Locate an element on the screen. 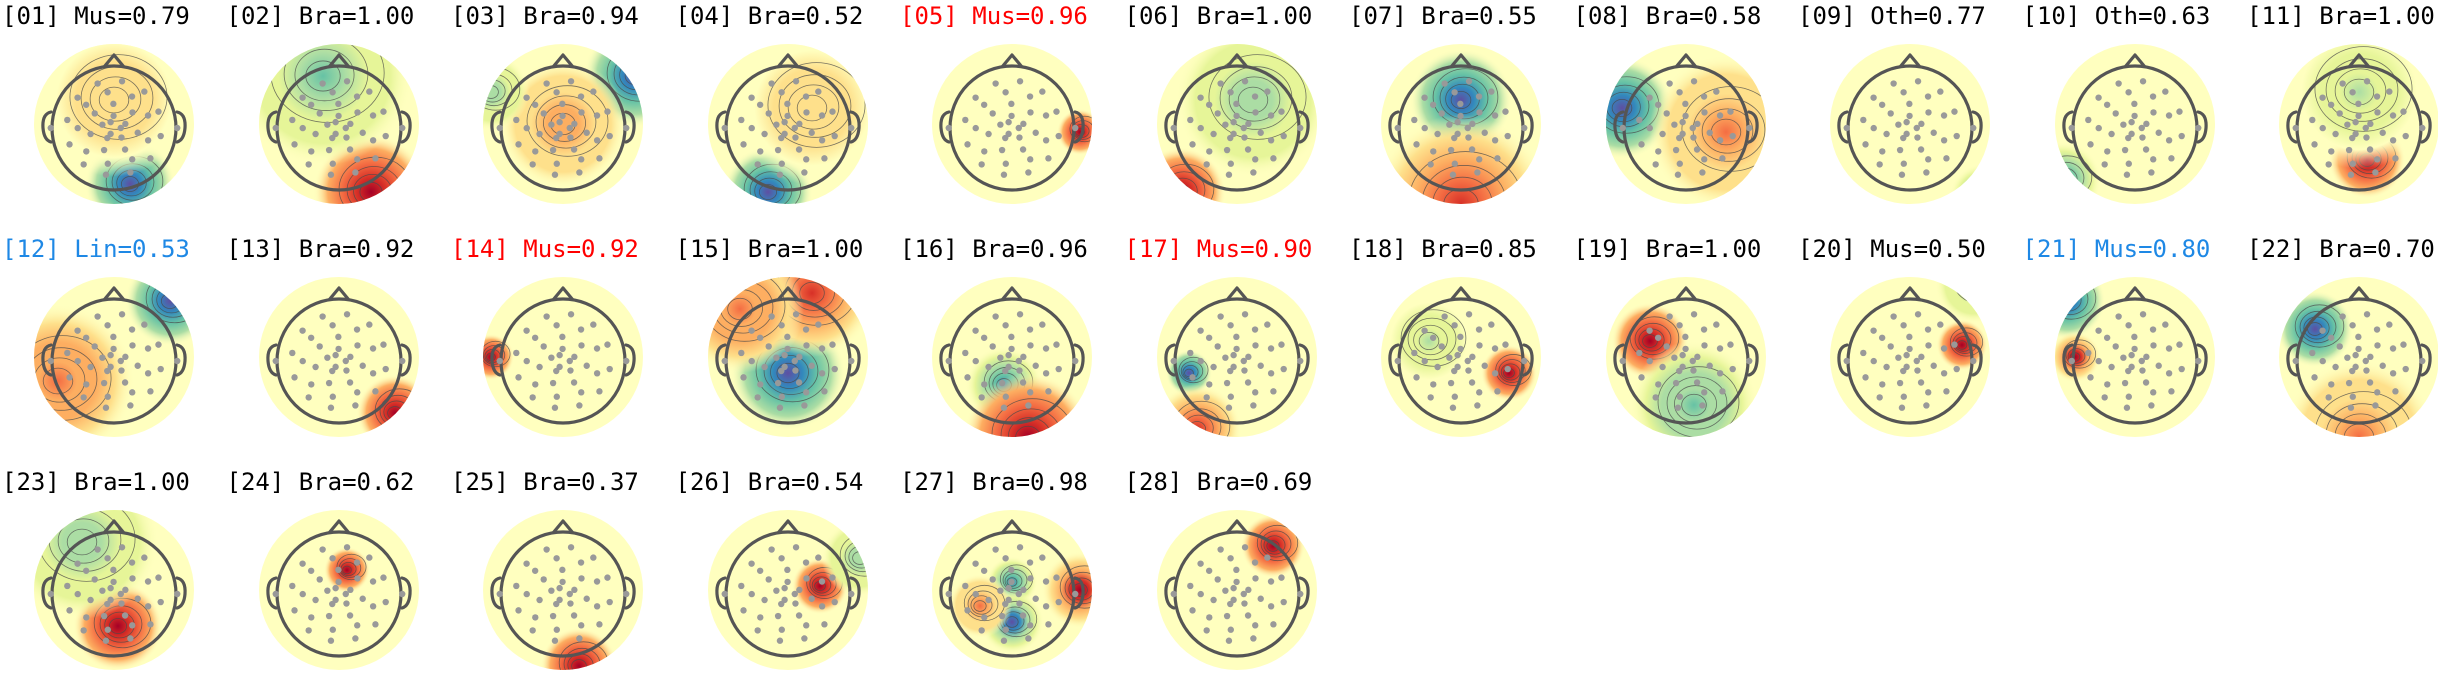 This screenshot has height=688, width=2438. component-label: [14] Mus=0.92 is located at coordinates (545, 249).